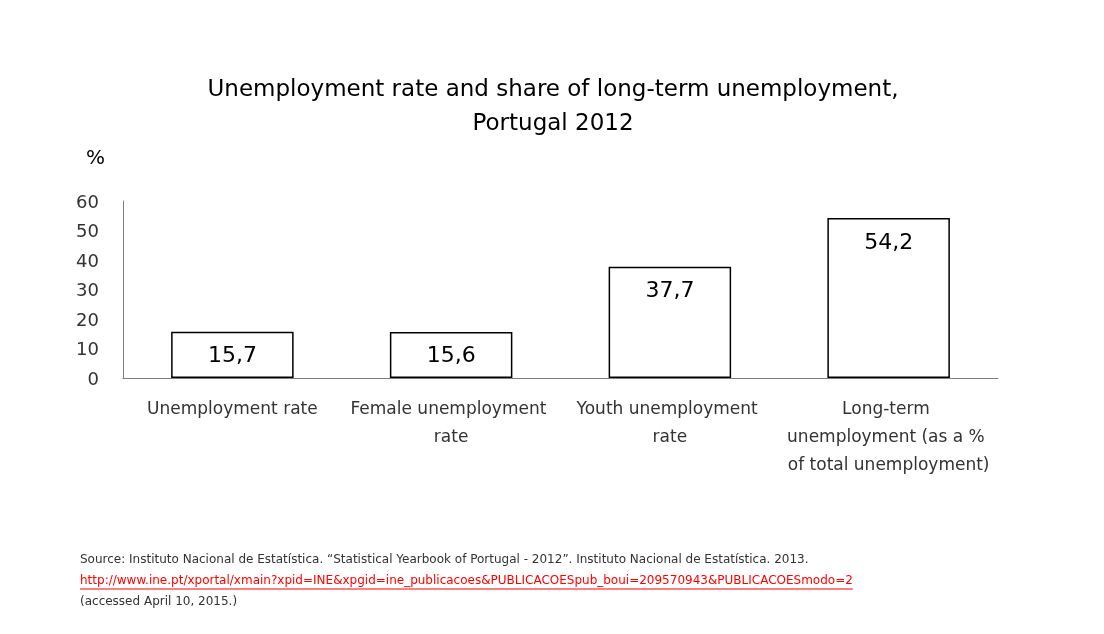 This screenshot has width=1104, height=634. What do you see at coordinates (451, 422) in the screenshot?
I see `x-tick-label: Female unemployment rate` at bounding box center [451, 422].